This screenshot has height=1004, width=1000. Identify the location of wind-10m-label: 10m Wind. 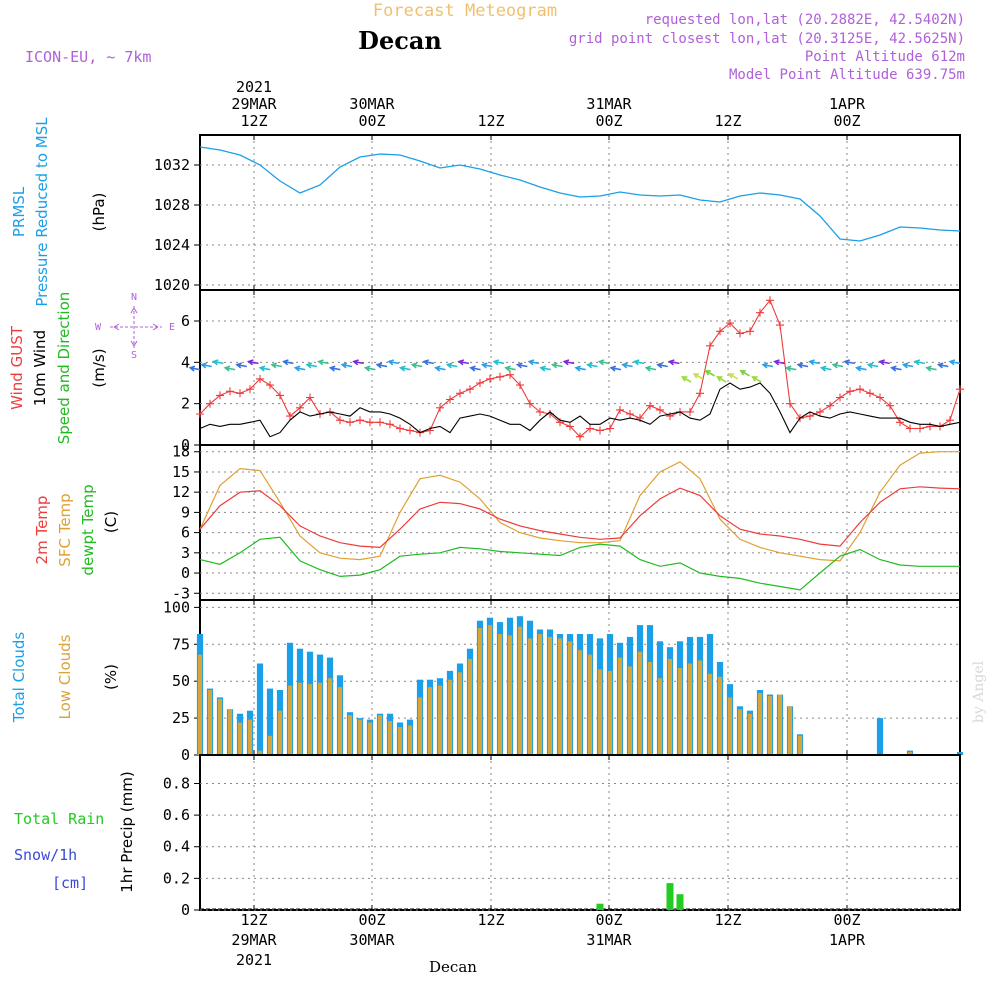
(40, 368).